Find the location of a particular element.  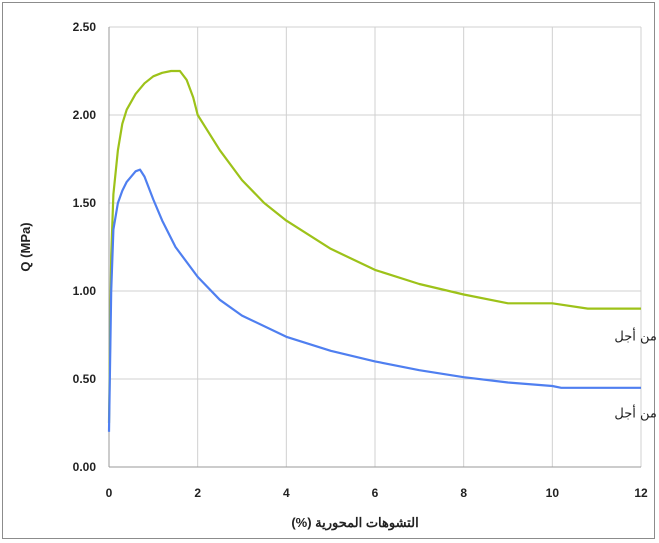

y-tick-label: 2.50 is located at coordinates (85, 27).